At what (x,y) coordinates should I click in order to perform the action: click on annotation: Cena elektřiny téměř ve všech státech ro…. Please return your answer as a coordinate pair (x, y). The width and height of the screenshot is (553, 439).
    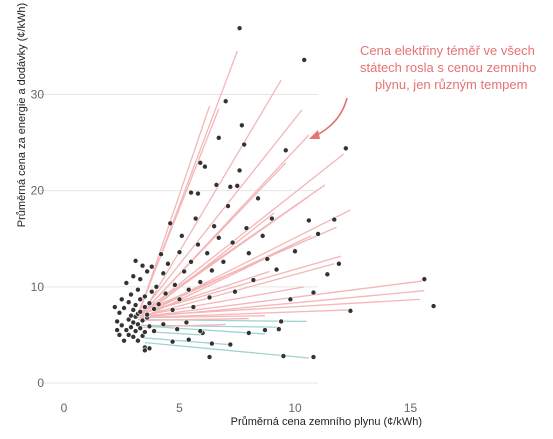
    Looking at the image, I should click on (422, 91).